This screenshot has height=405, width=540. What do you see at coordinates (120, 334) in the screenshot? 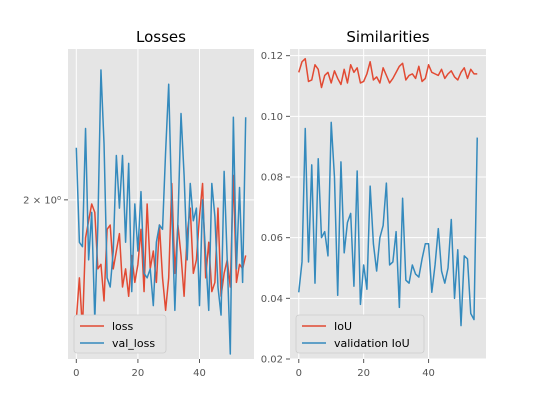
I see `losses-legend: loss val_loss` at bounding box center [120, 334].